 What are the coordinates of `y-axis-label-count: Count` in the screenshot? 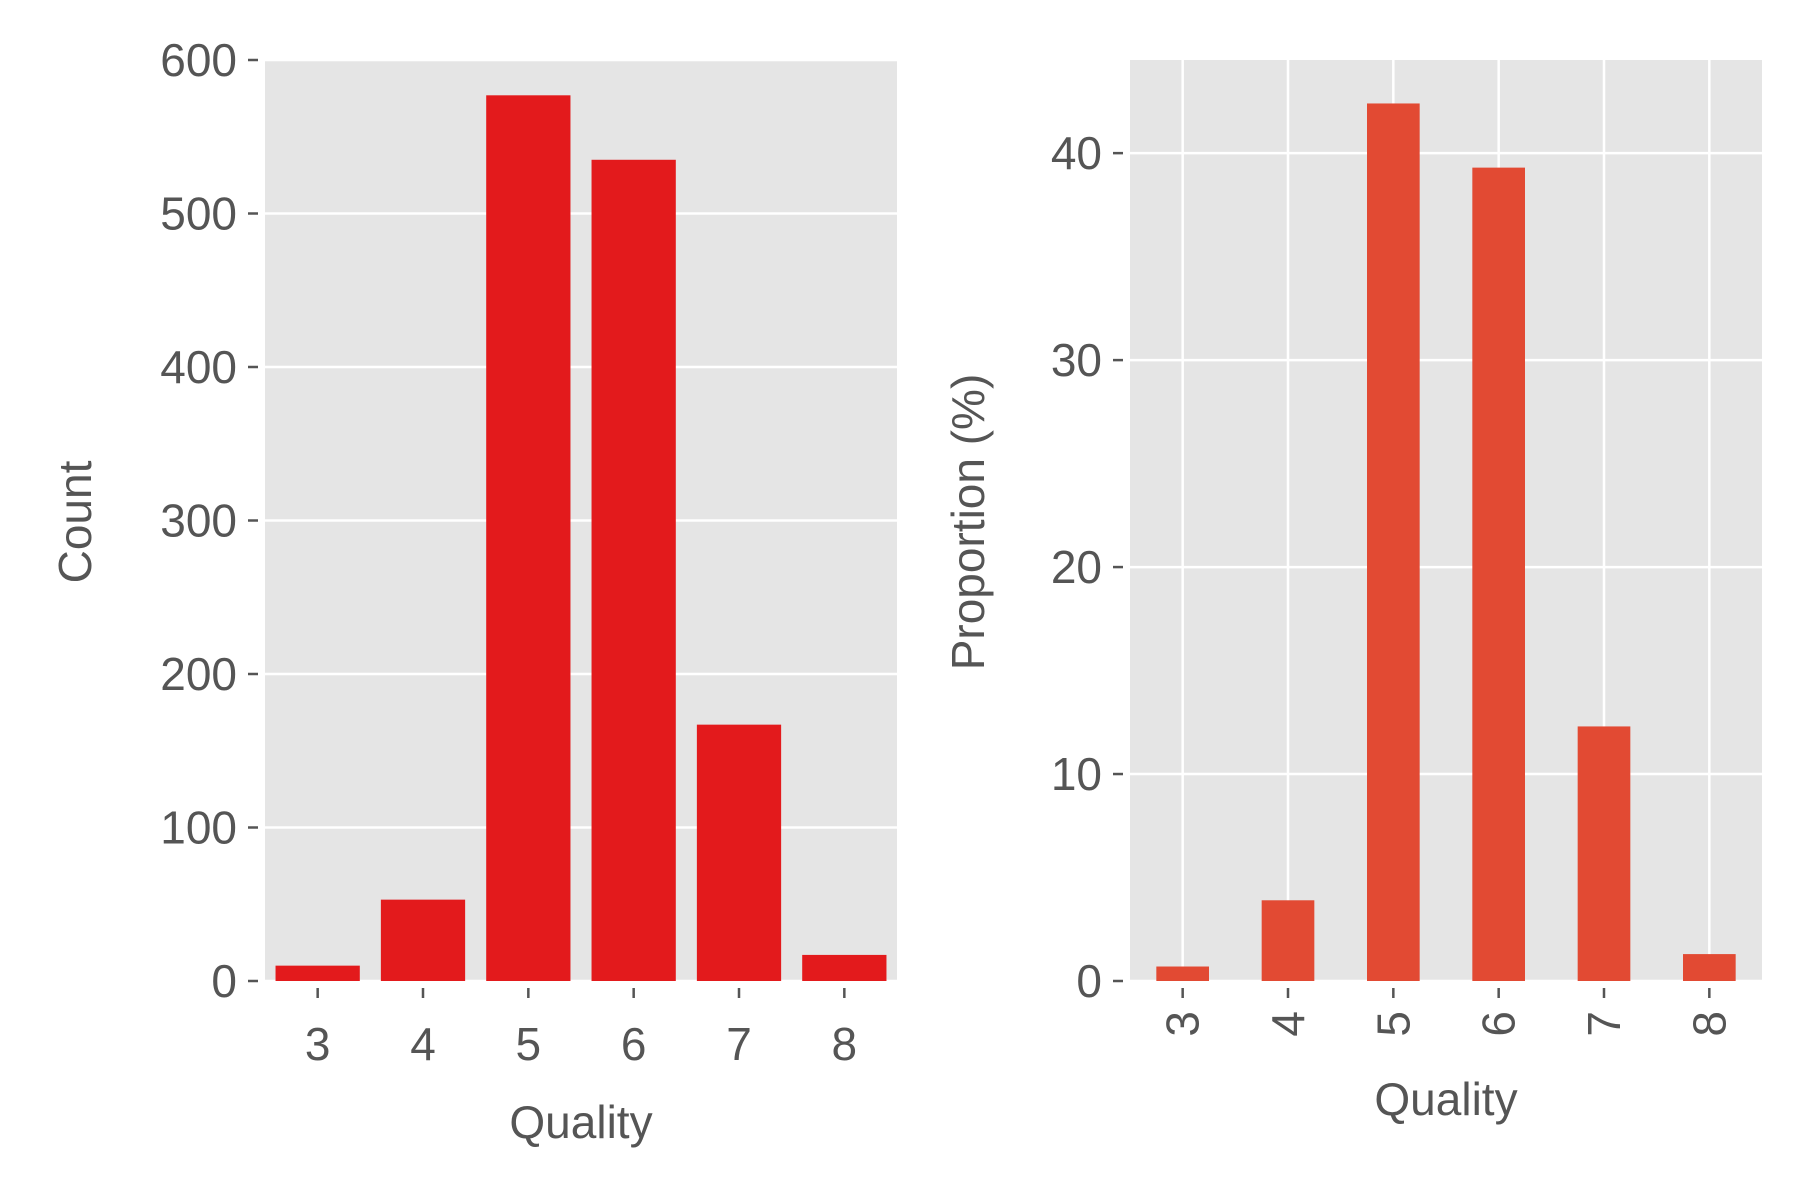 It's located at (75, 521).